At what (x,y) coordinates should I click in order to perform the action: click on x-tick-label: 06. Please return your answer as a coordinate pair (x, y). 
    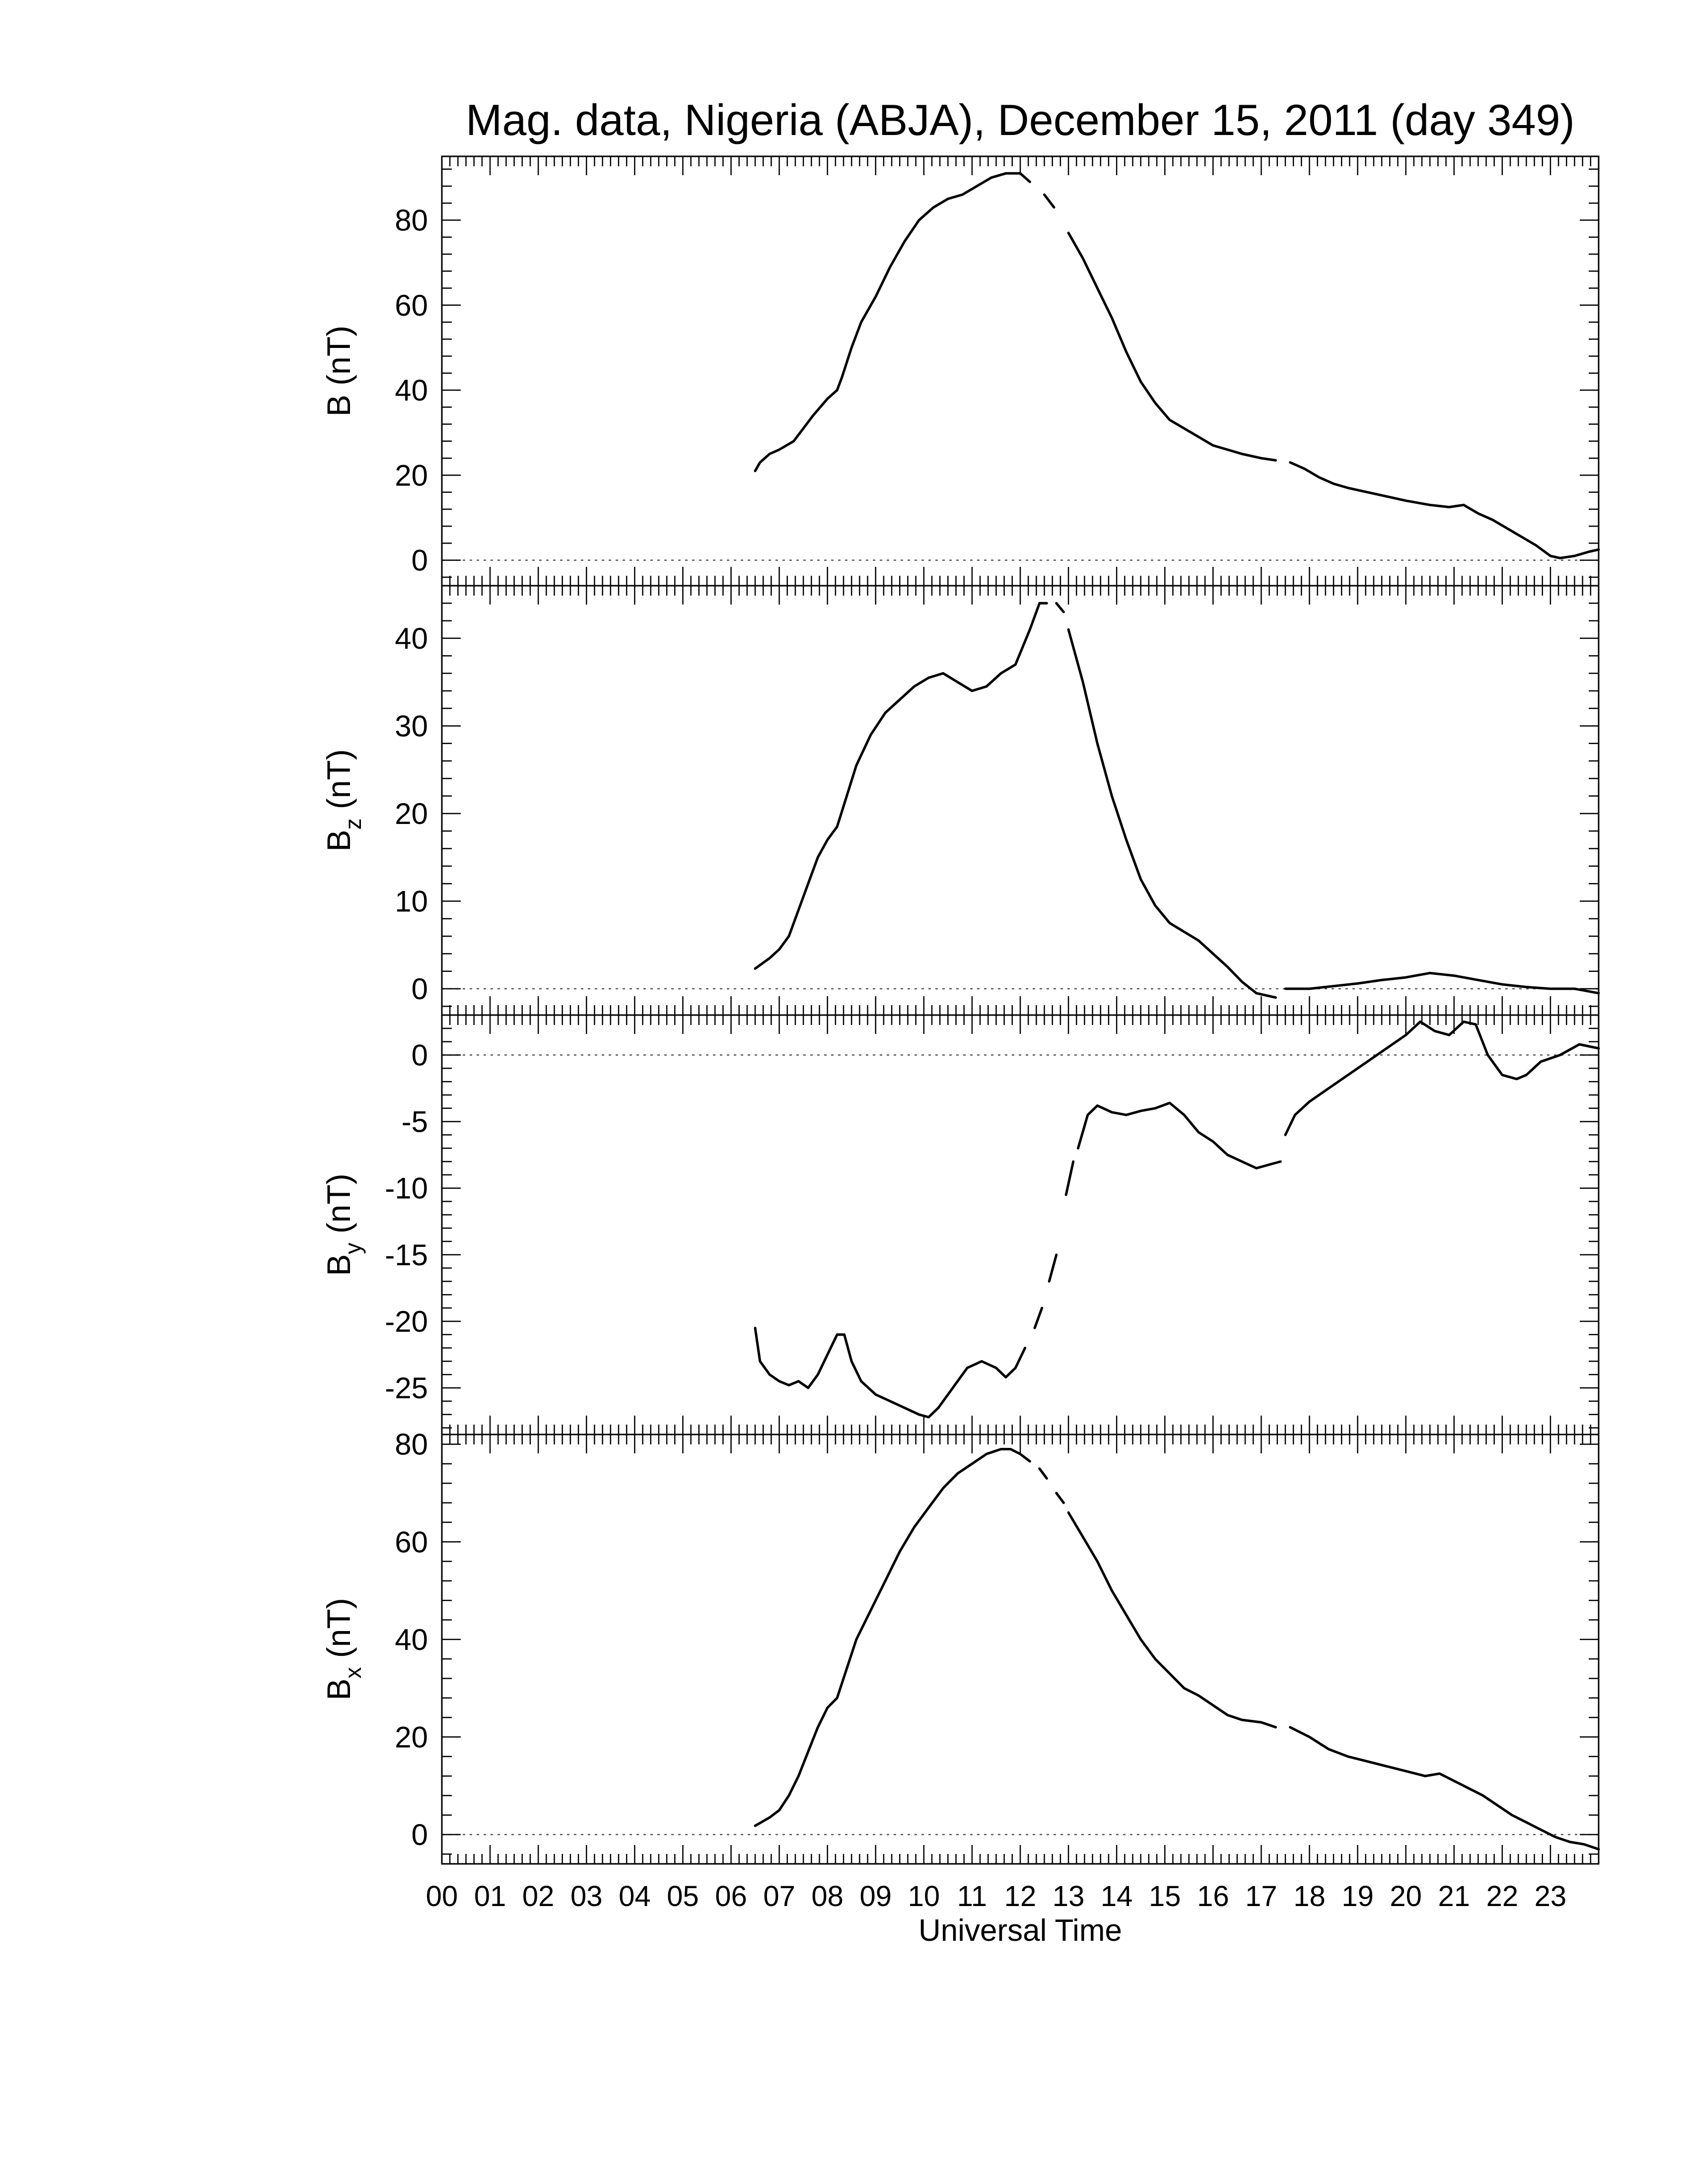
    Looking at the image, I should click on (731, 1896).